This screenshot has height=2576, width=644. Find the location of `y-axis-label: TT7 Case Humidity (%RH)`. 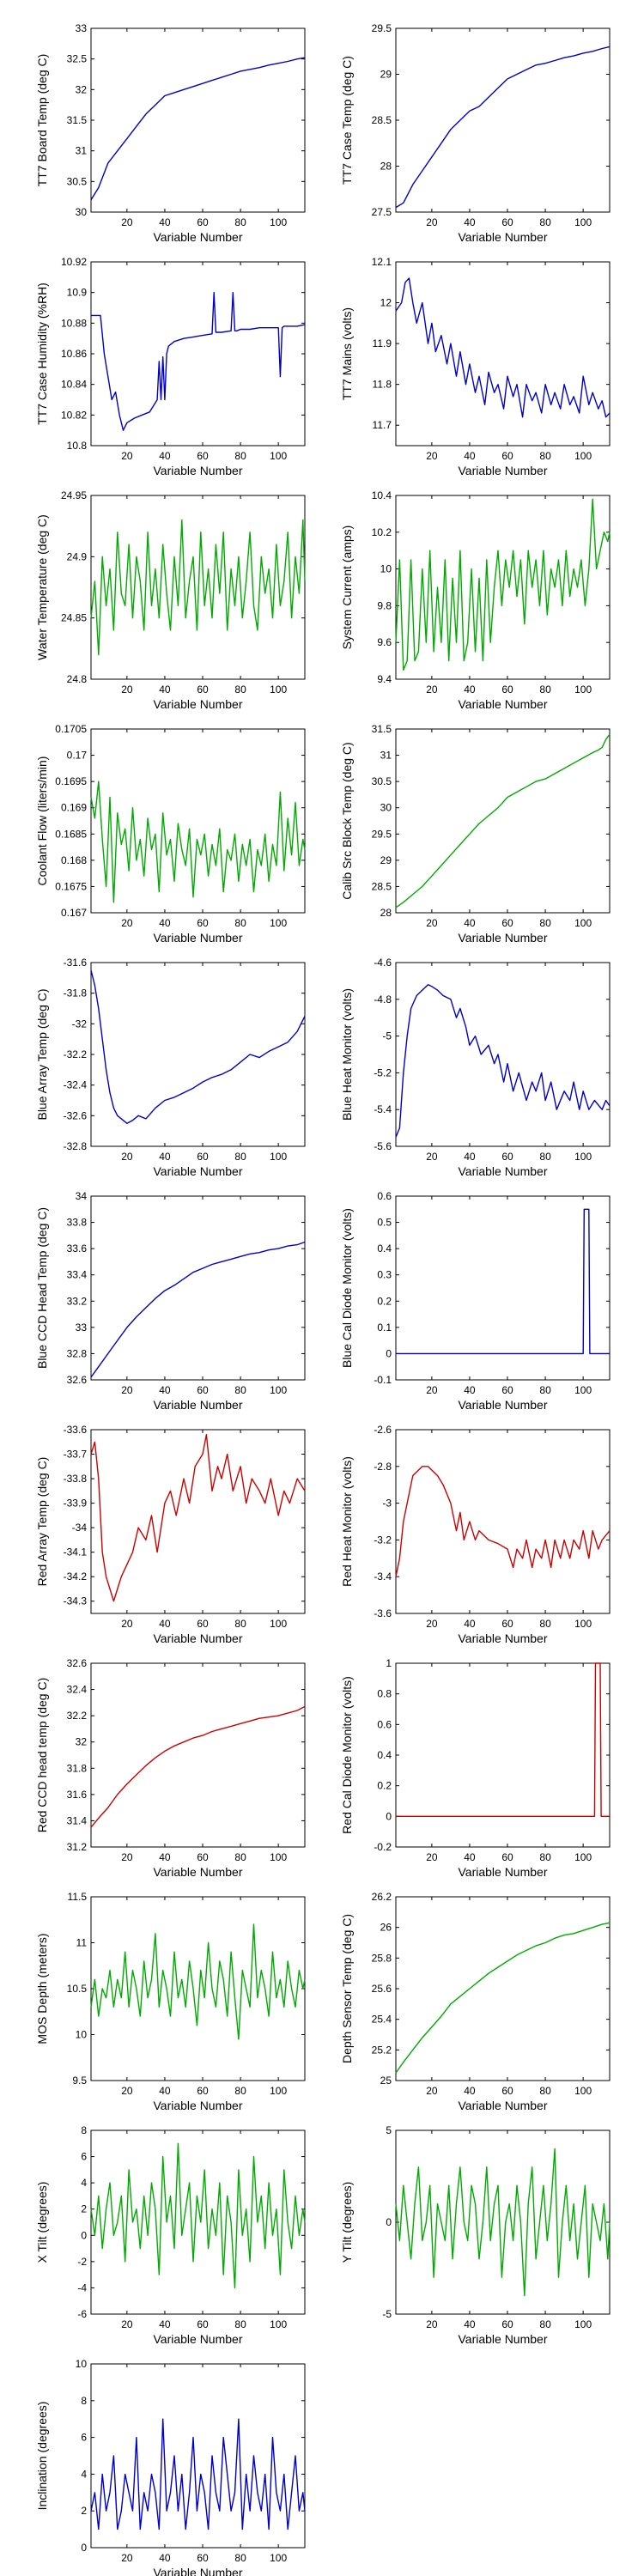

y-axis-label: TT7 Case Humidity (%RH) is located at coordinates (42, 354).